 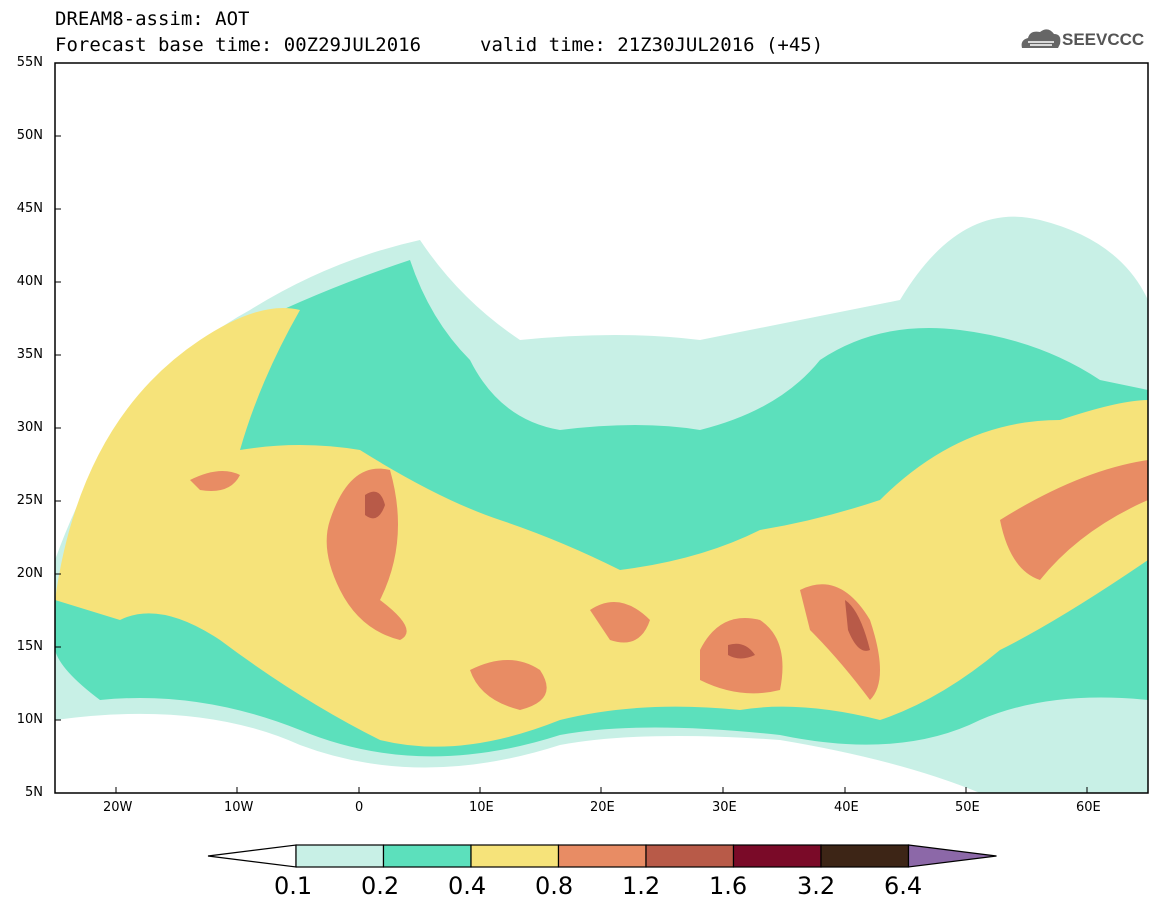 I want to click on lon-label: 60E, so click(x=1088, y=807).